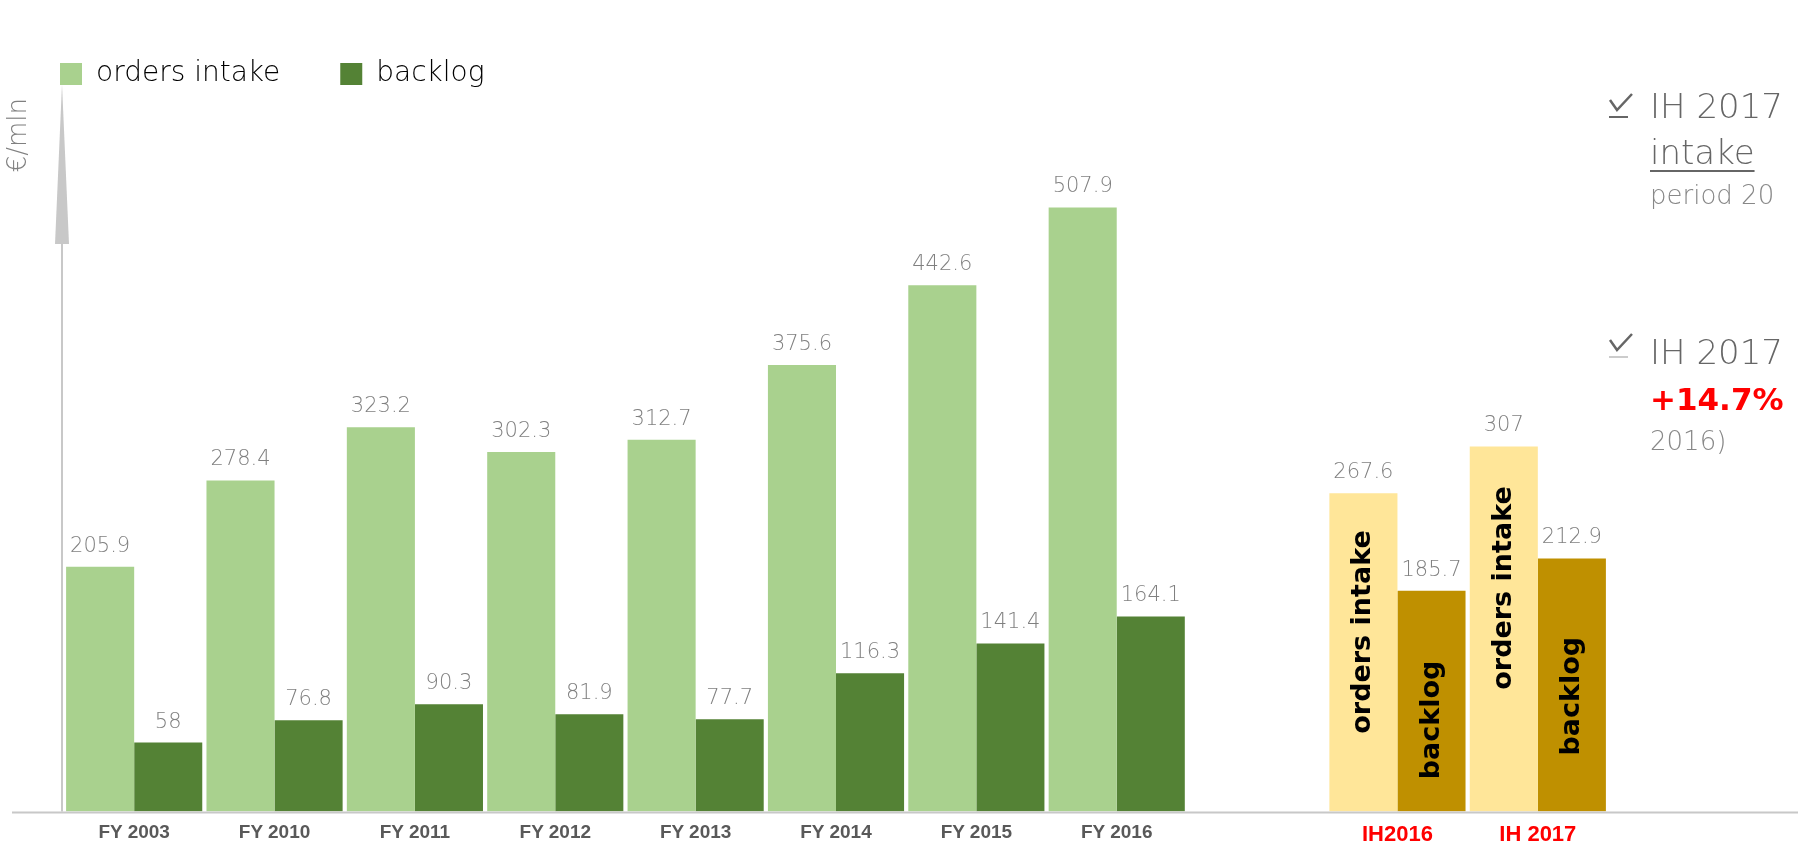 The width and height of the screenshot is (1798, 858). I want to click on data-label: 81.9, so click(589, 692).